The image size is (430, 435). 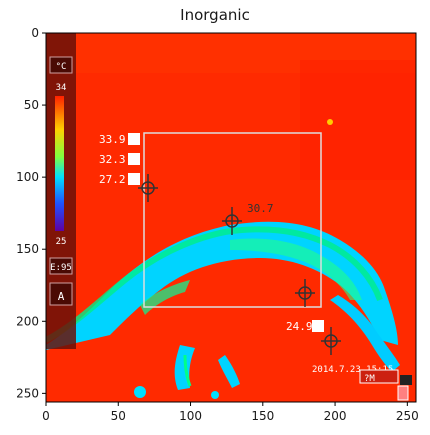 What do you see at coordinates (407, 416) in the screenshot?
I see `x-tick-label: 250` at bounding box center [407, 416].